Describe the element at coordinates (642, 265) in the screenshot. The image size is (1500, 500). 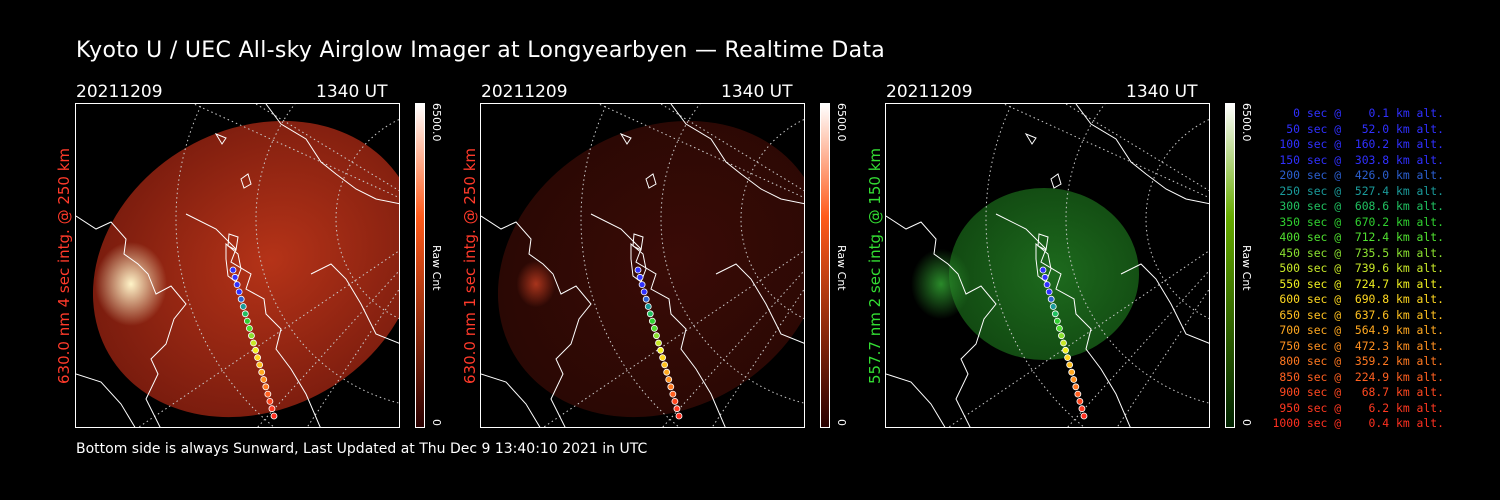
I see `panel-2-sky-image` at that location.